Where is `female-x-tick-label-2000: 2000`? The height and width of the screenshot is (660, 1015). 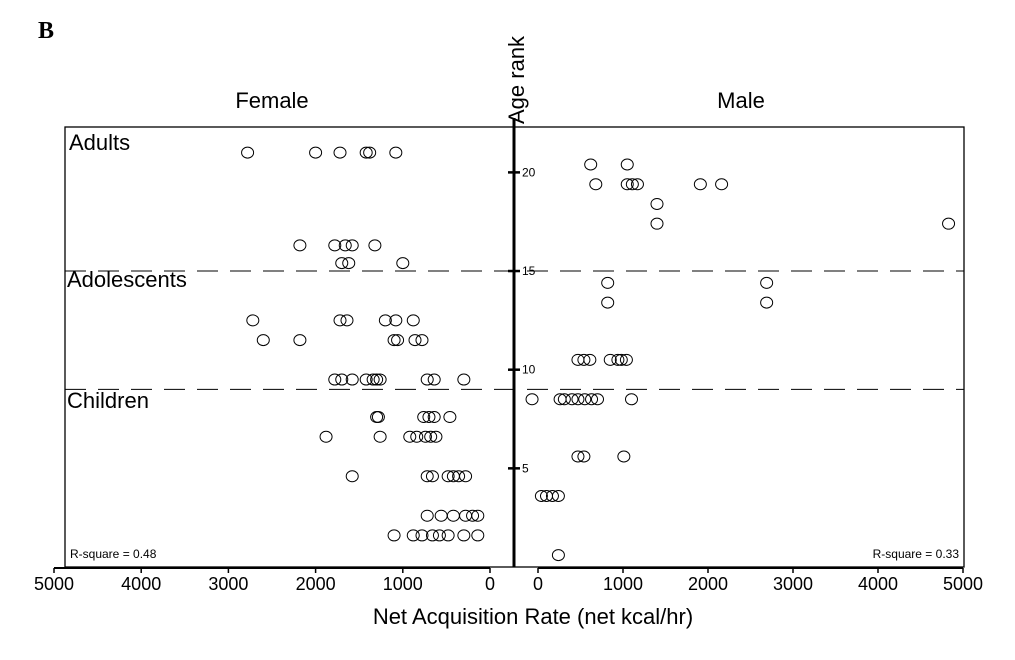
female-x-tick-label-2000: 2000 is located at coordinates (316, 584).